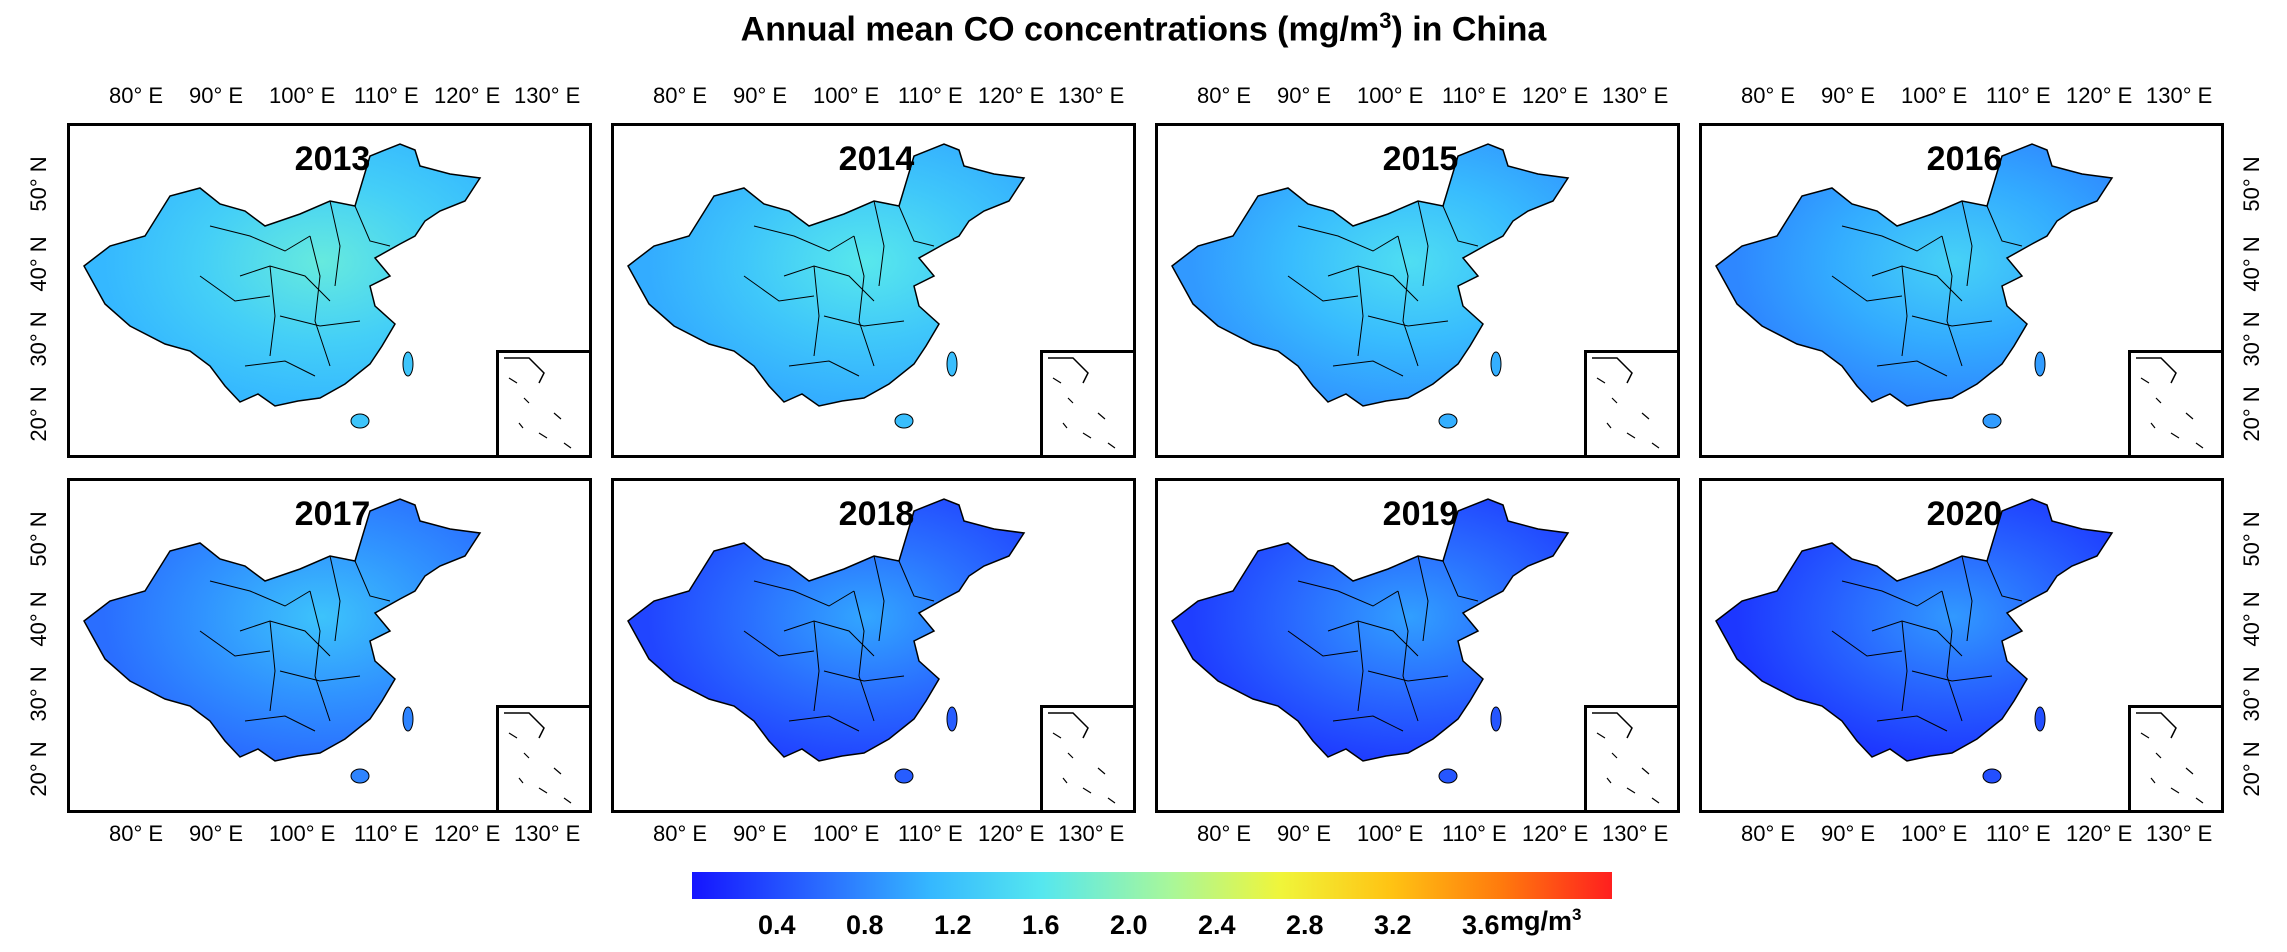  Describe the element at coordinates (332, 159) in the screenshot. I see `panel-year-label: 2013` at that location.